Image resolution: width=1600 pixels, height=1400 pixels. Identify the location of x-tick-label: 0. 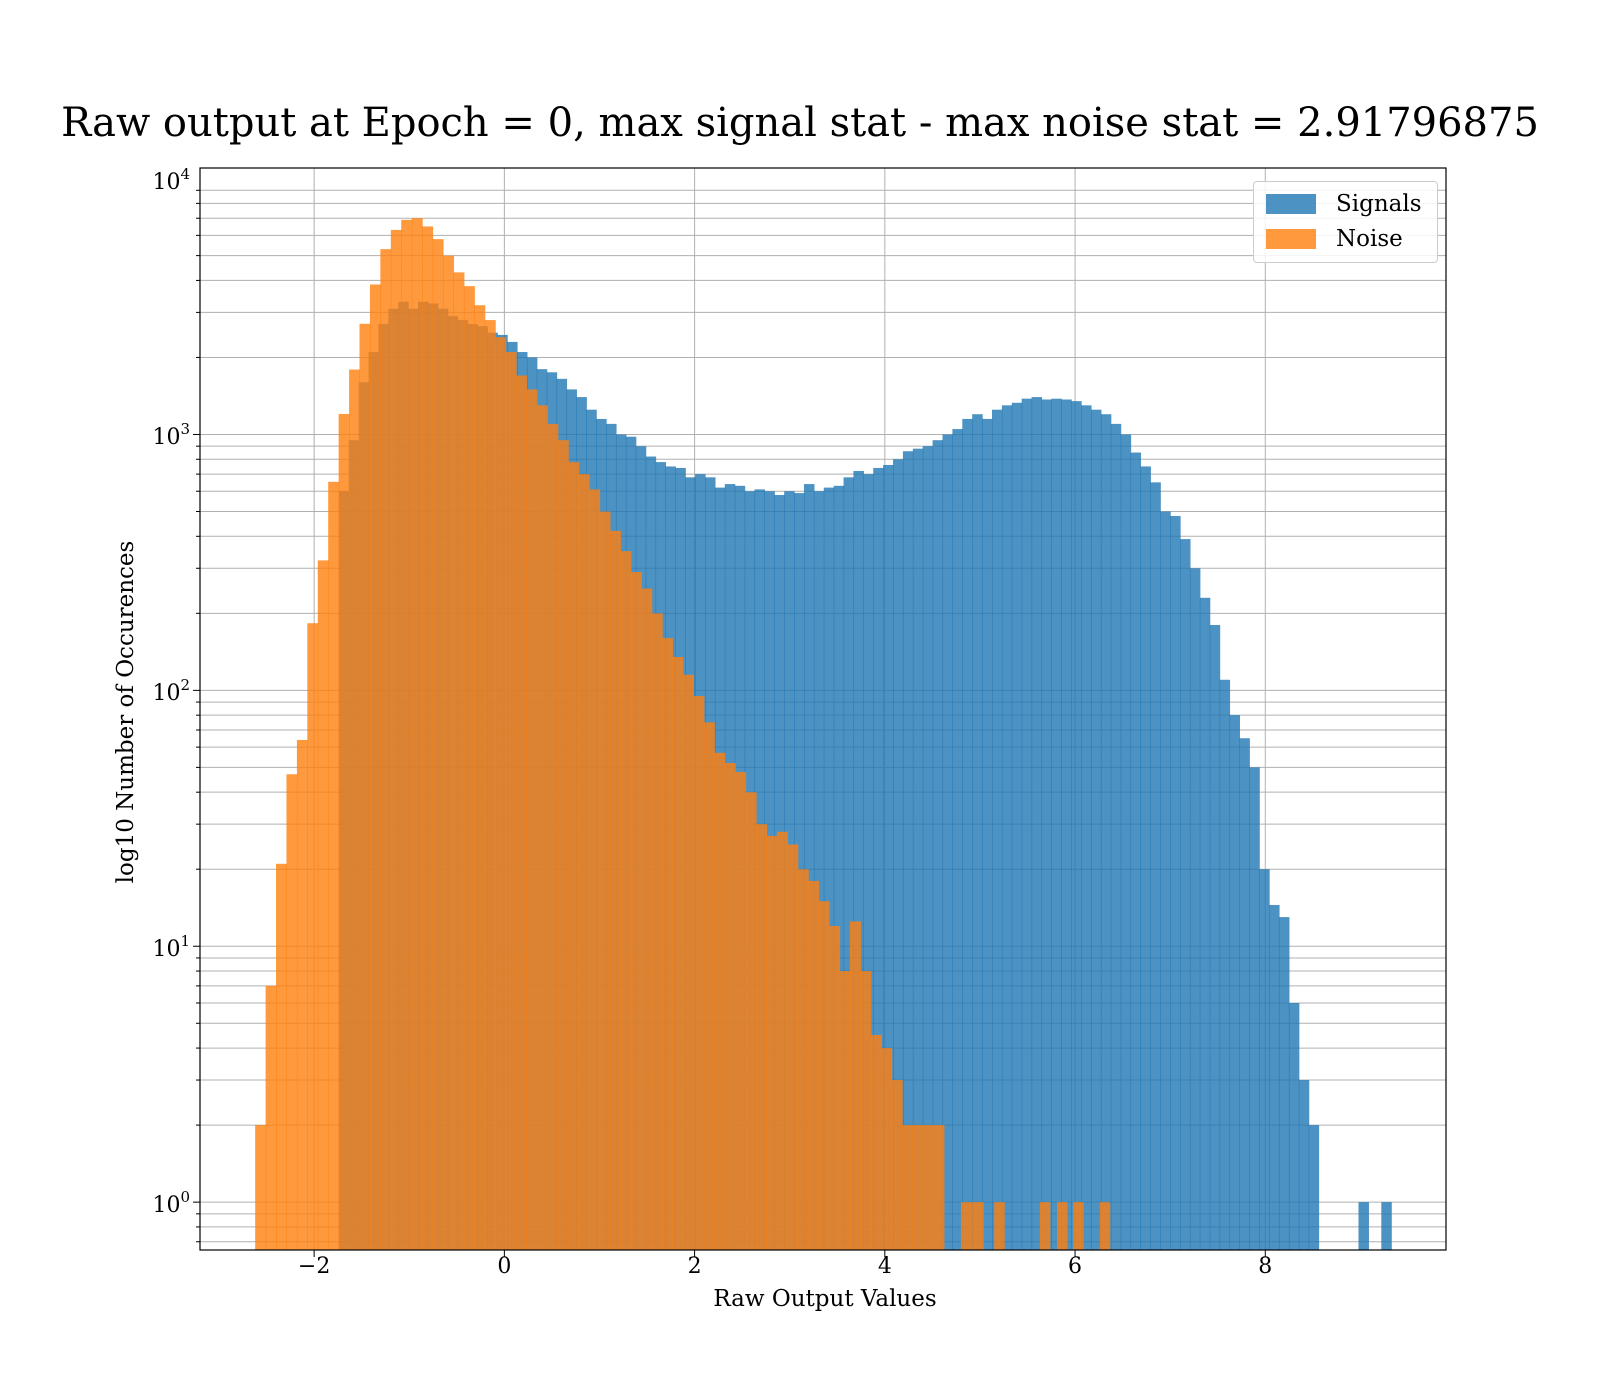
(504, 1266).